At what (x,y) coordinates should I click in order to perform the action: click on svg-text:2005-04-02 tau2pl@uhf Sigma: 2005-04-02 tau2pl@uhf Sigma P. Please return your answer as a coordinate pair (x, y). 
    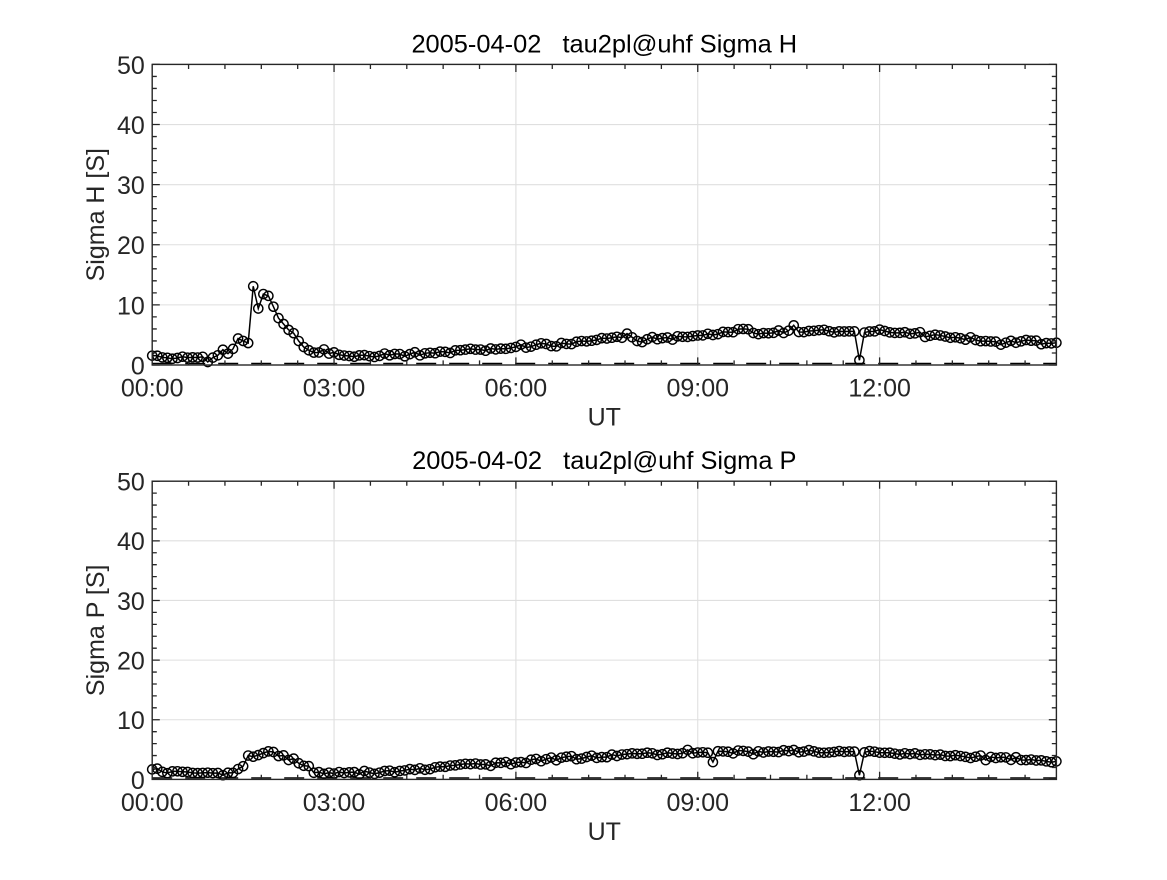
    Looking at the image, I should click on (604, 461).